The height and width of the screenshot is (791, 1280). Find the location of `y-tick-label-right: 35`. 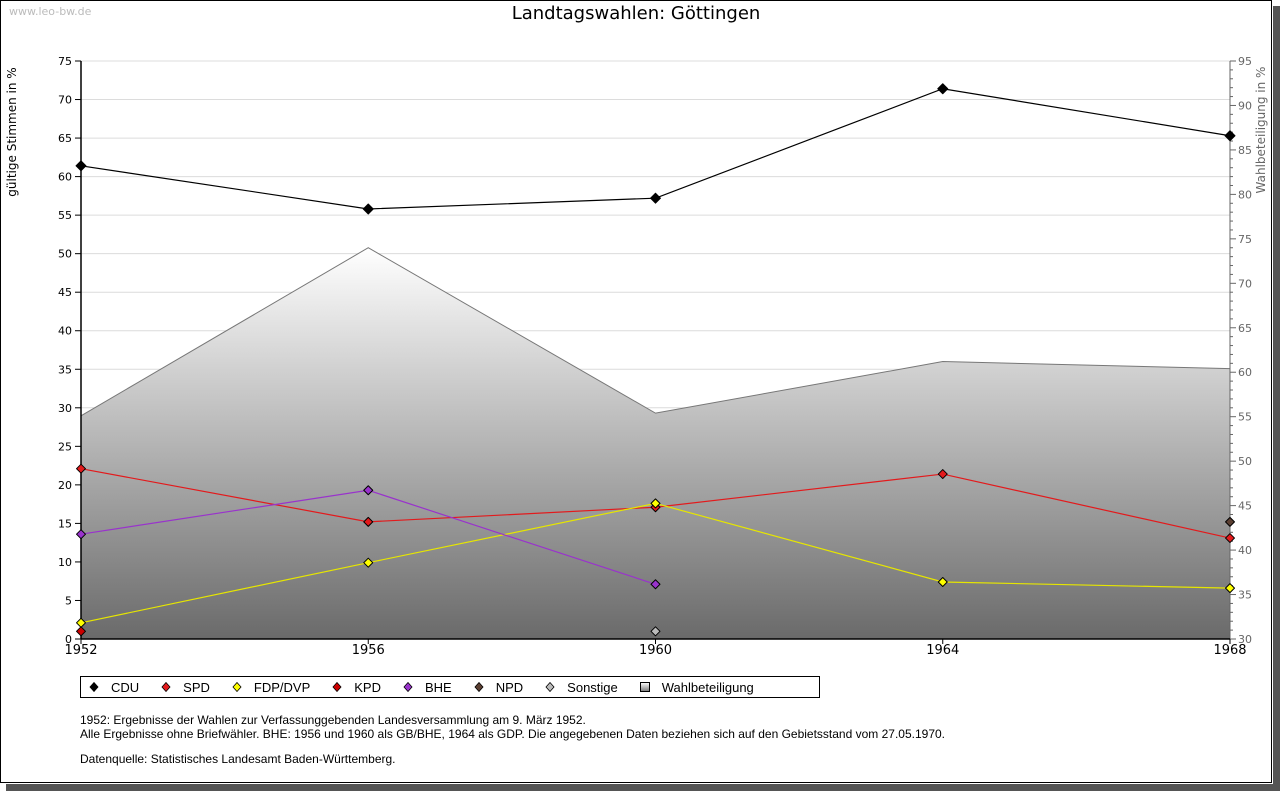

y-tick-label-right: 35 is located at coordinates (1245, 595).